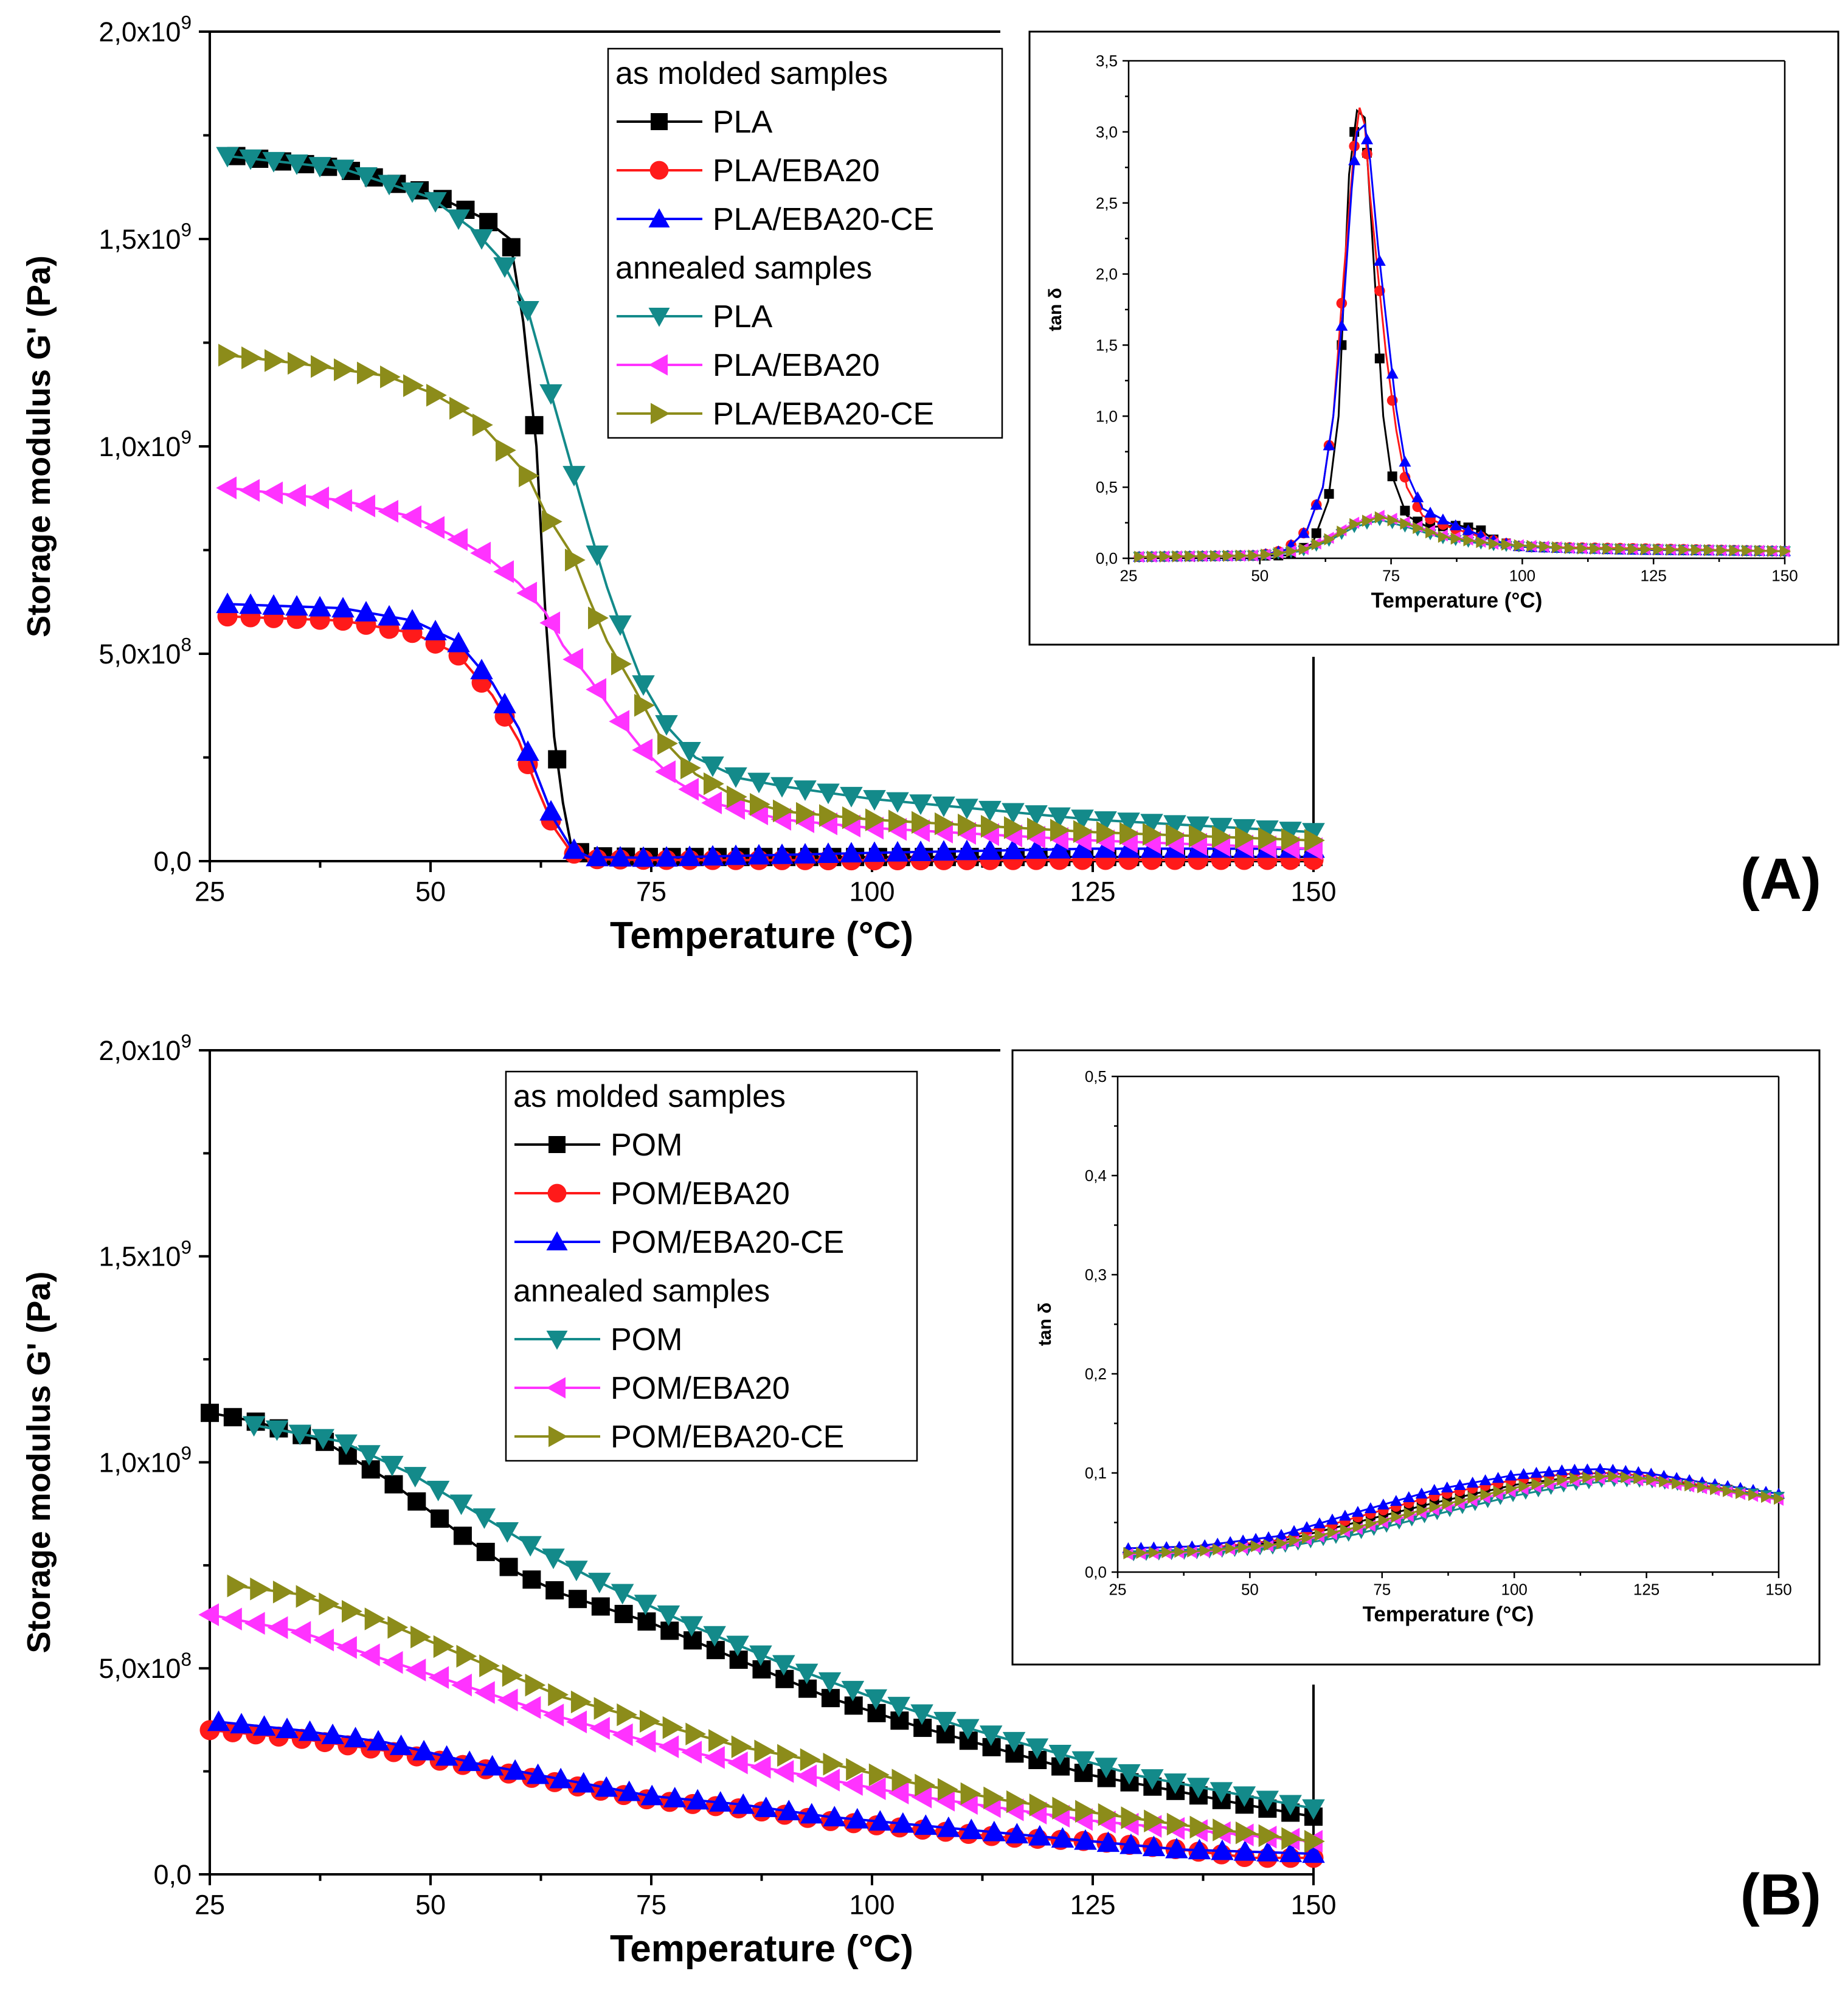 Image resolution: width=1848 pixels, height=2013 pixels. Describe the element at coordinates (1778, 1589) in the screenshot. I see `x-tick-label: 150` at that location.